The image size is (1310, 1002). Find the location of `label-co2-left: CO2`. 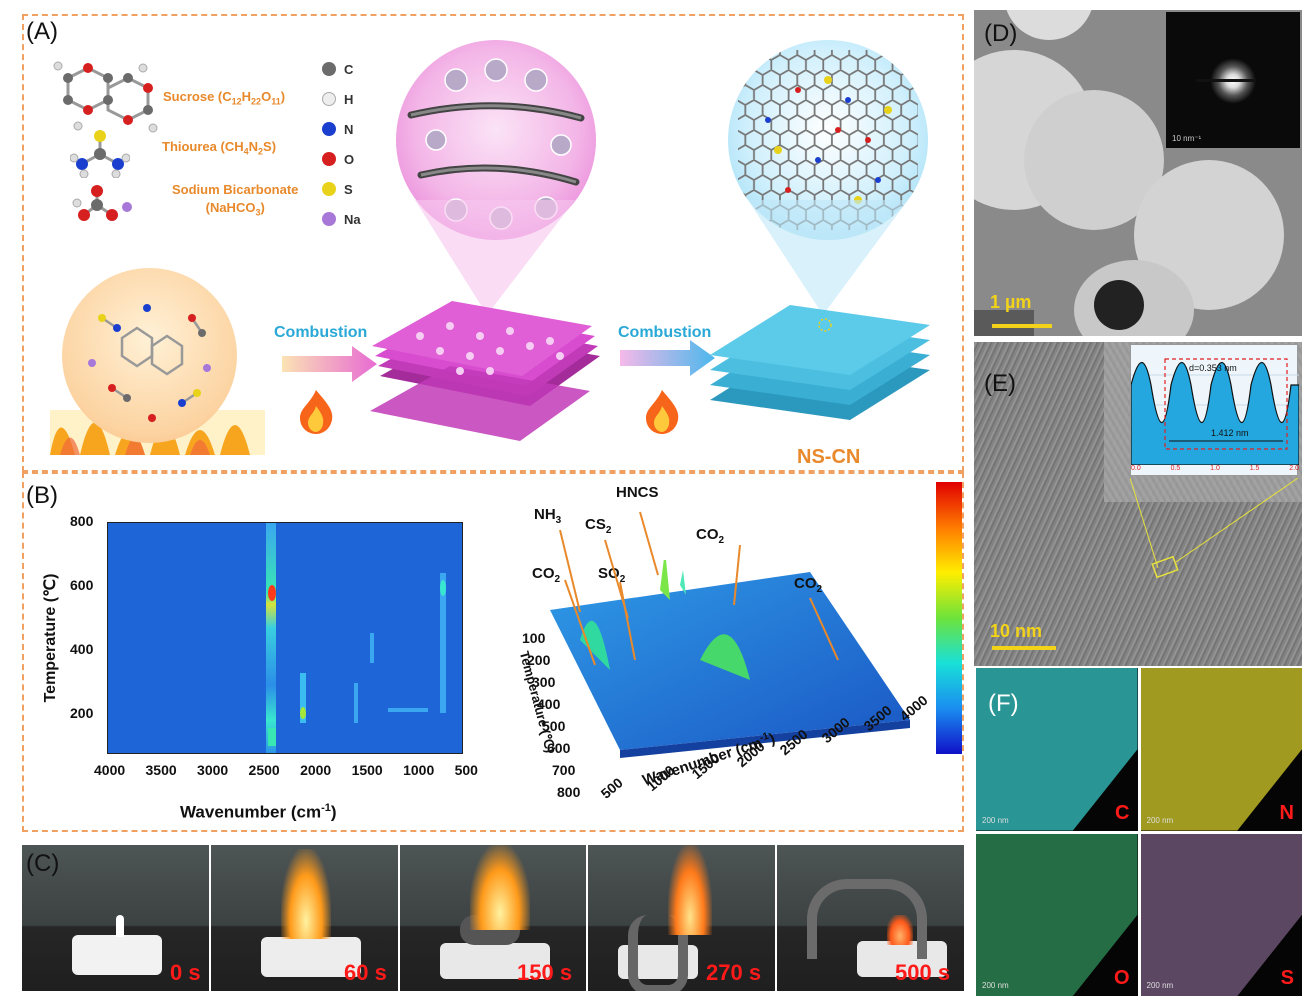

label-co2-left: CO2 is located at coordinates (546, 575).